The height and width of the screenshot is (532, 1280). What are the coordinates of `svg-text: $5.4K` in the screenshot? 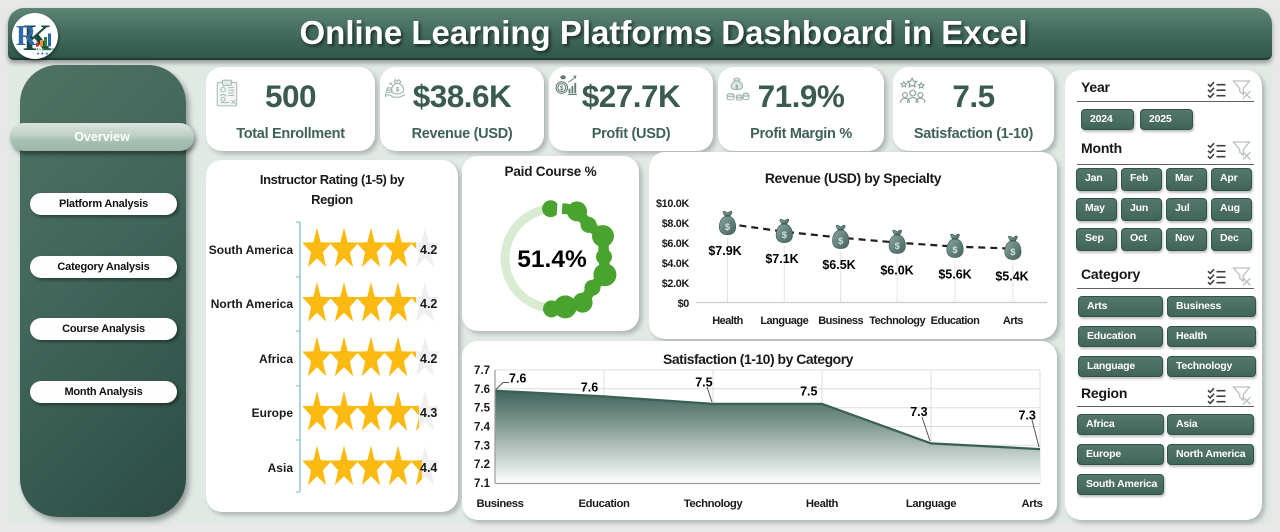 It's located at (1011, 277).